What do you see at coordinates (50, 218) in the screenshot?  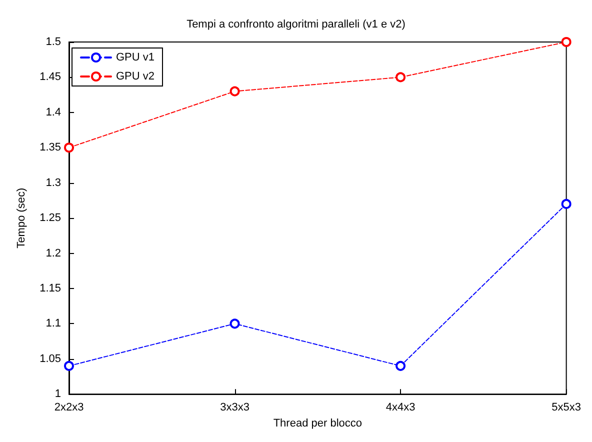 I see `y-tick-label: 1.25` at bounding box center [50, 218].